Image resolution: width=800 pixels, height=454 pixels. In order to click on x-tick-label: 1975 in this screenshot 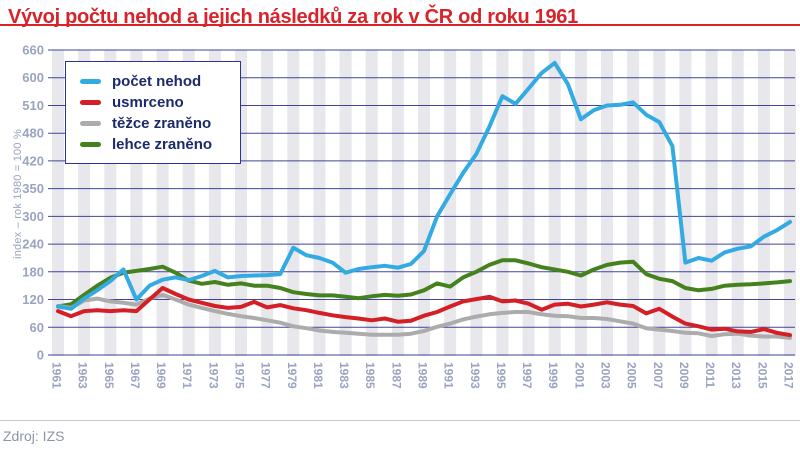, I will do `click(240, 375)`.